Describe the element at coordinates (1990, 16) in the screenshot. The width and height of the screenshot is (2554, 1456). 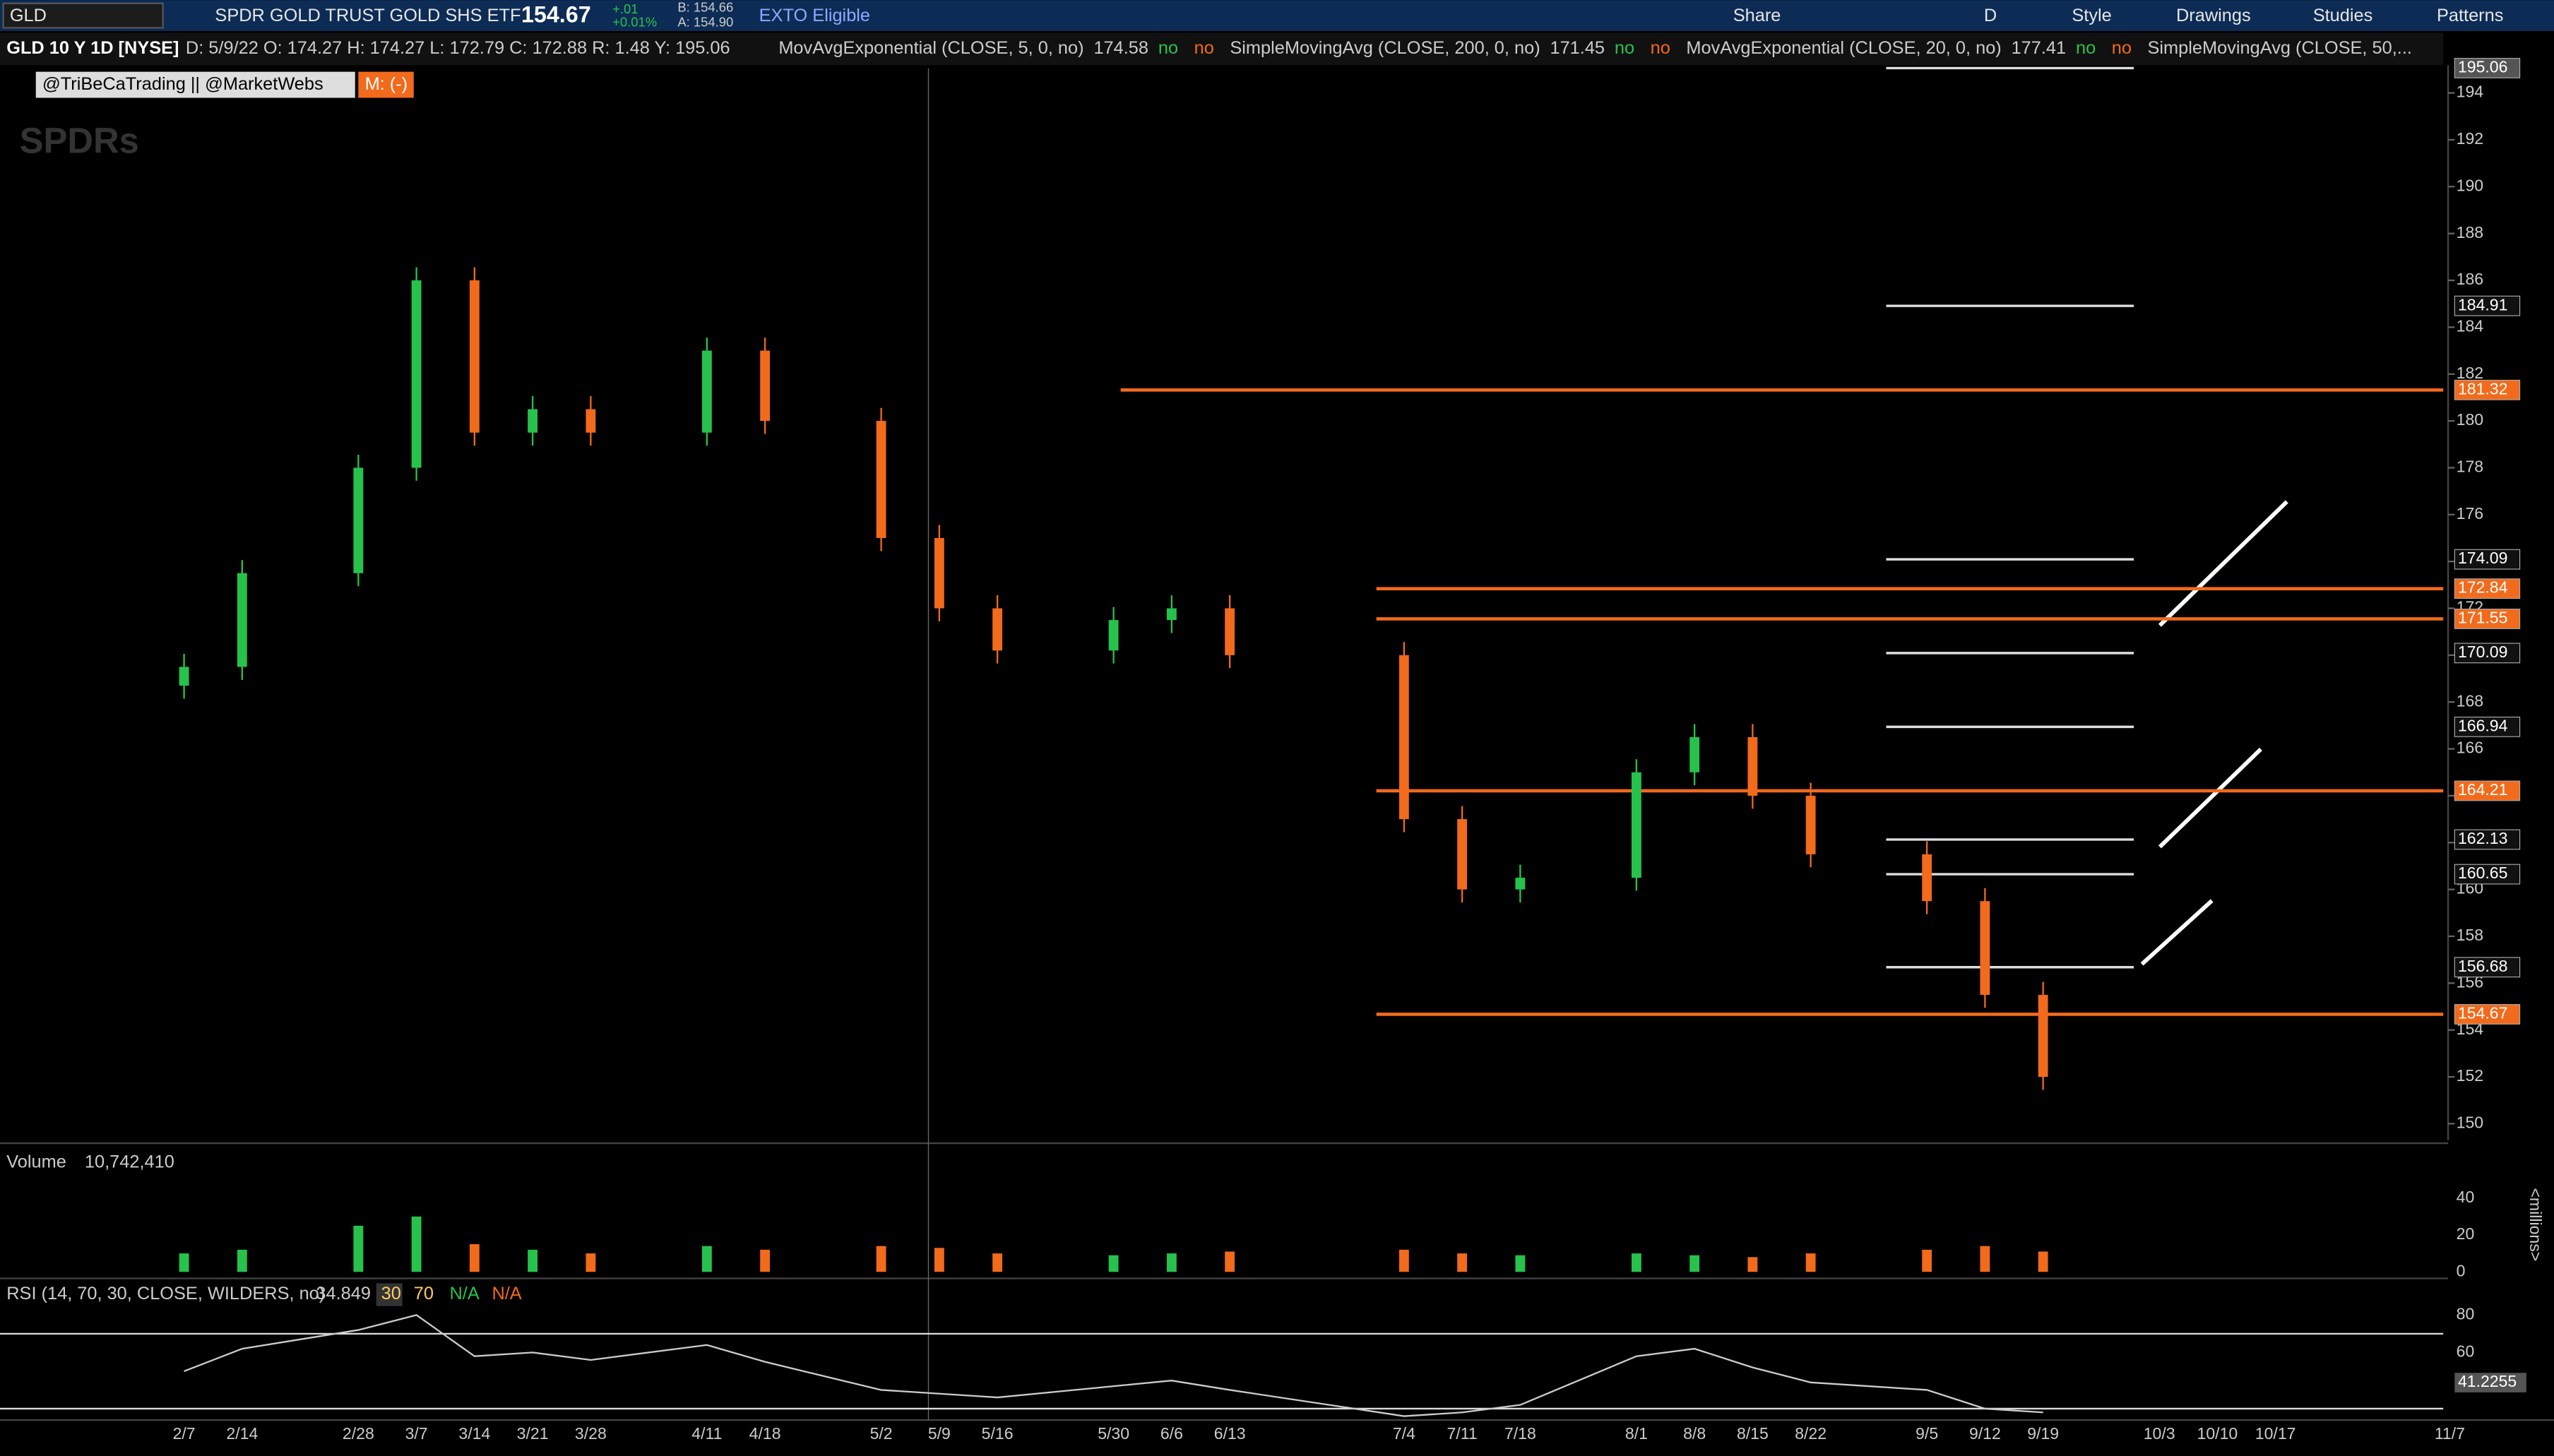
I see `period-button: D` at that location.